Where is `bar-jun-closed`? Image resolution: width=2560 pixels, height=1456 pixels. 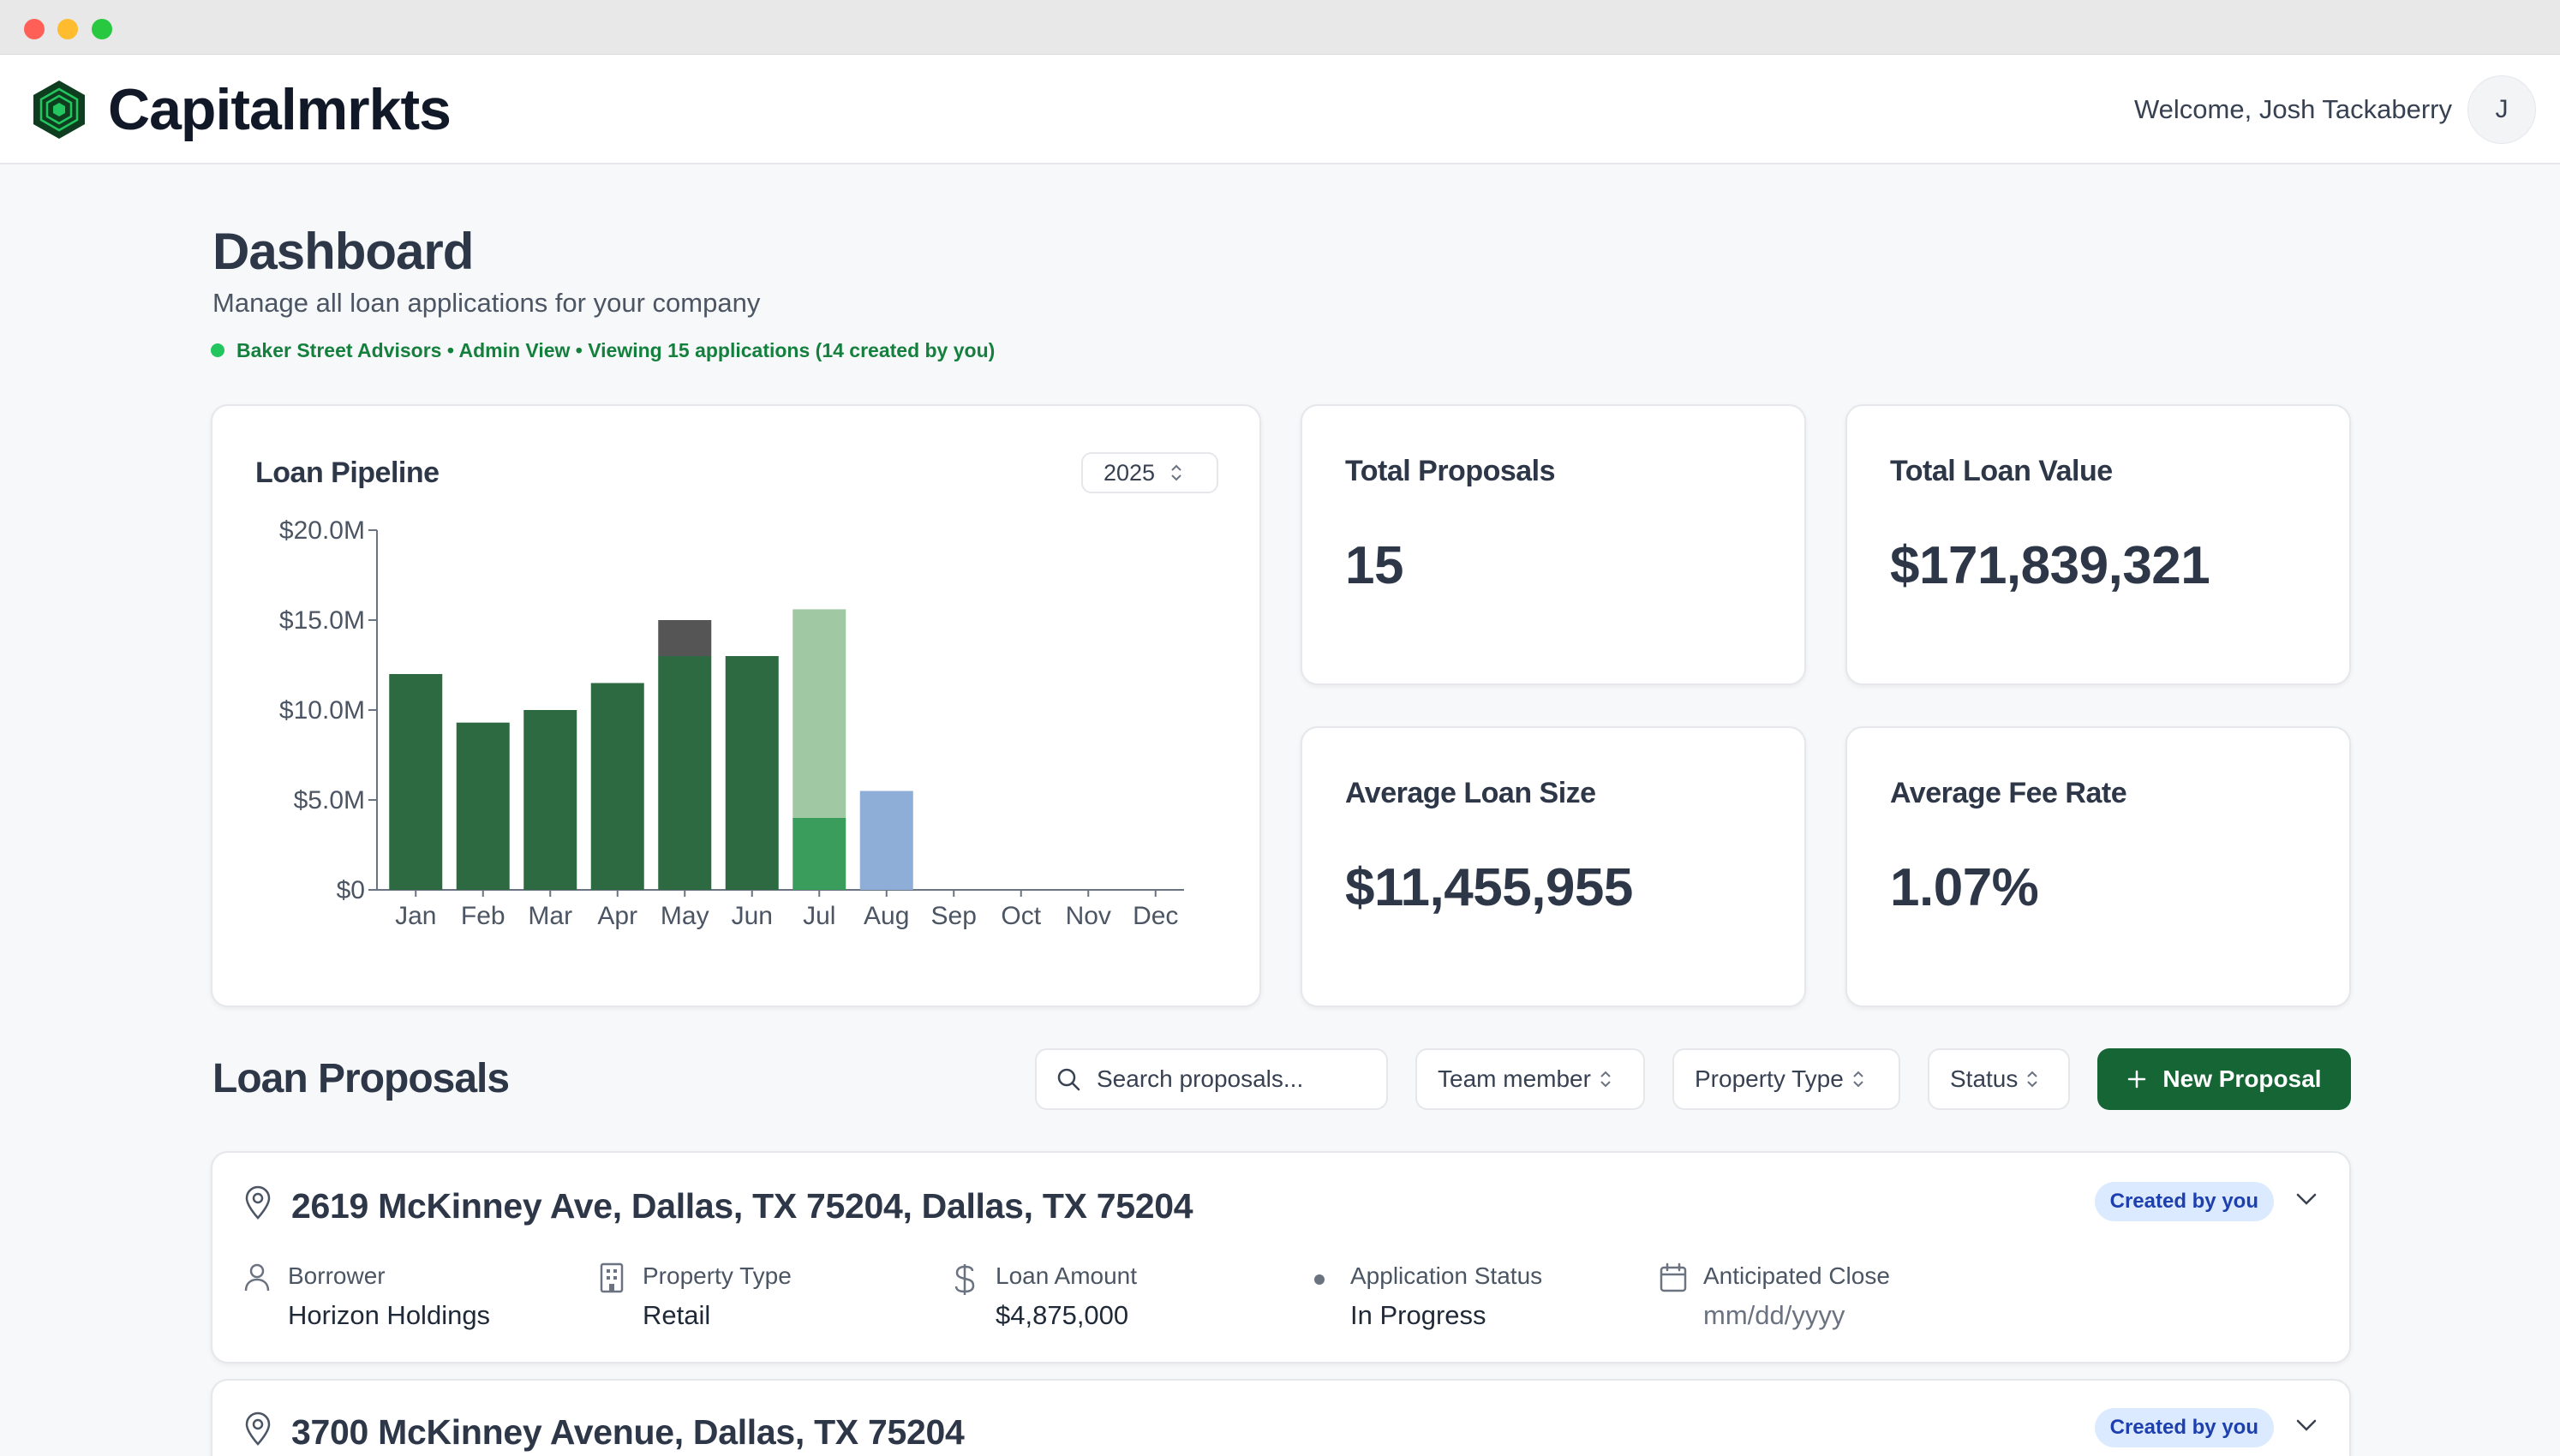
bar-jun-closed is located at coordinates (752, 773).